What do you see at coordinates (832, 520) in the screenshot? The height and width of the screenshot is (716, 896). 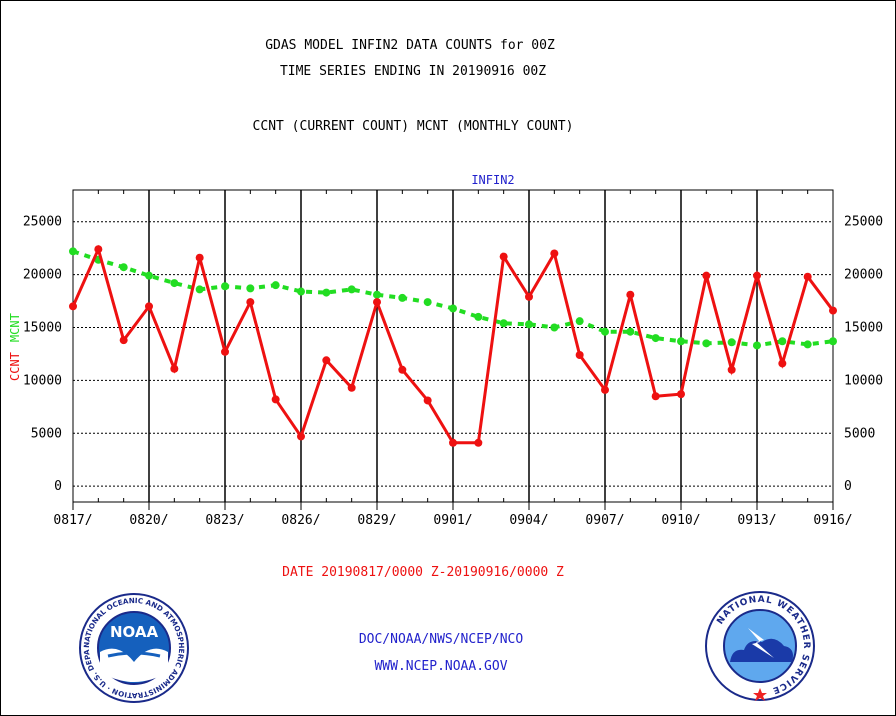 I see `x-tick-label: 0916/` at bounding box center [832, 520].